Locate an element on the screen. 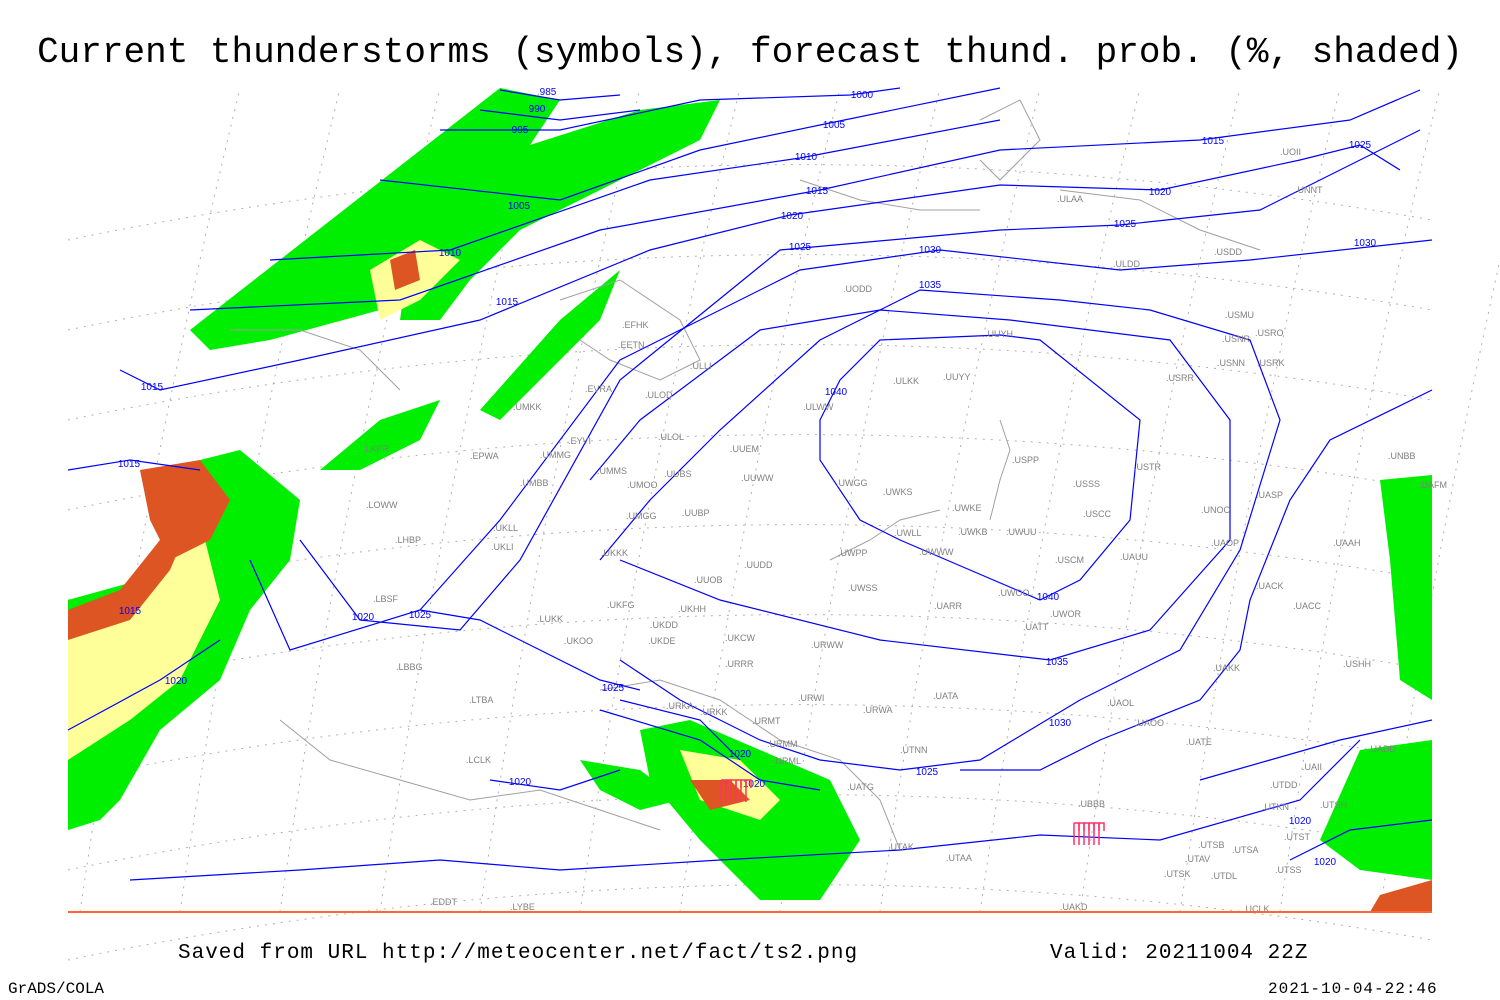  station-label: .UUDD is located at coordinates (758, 565).